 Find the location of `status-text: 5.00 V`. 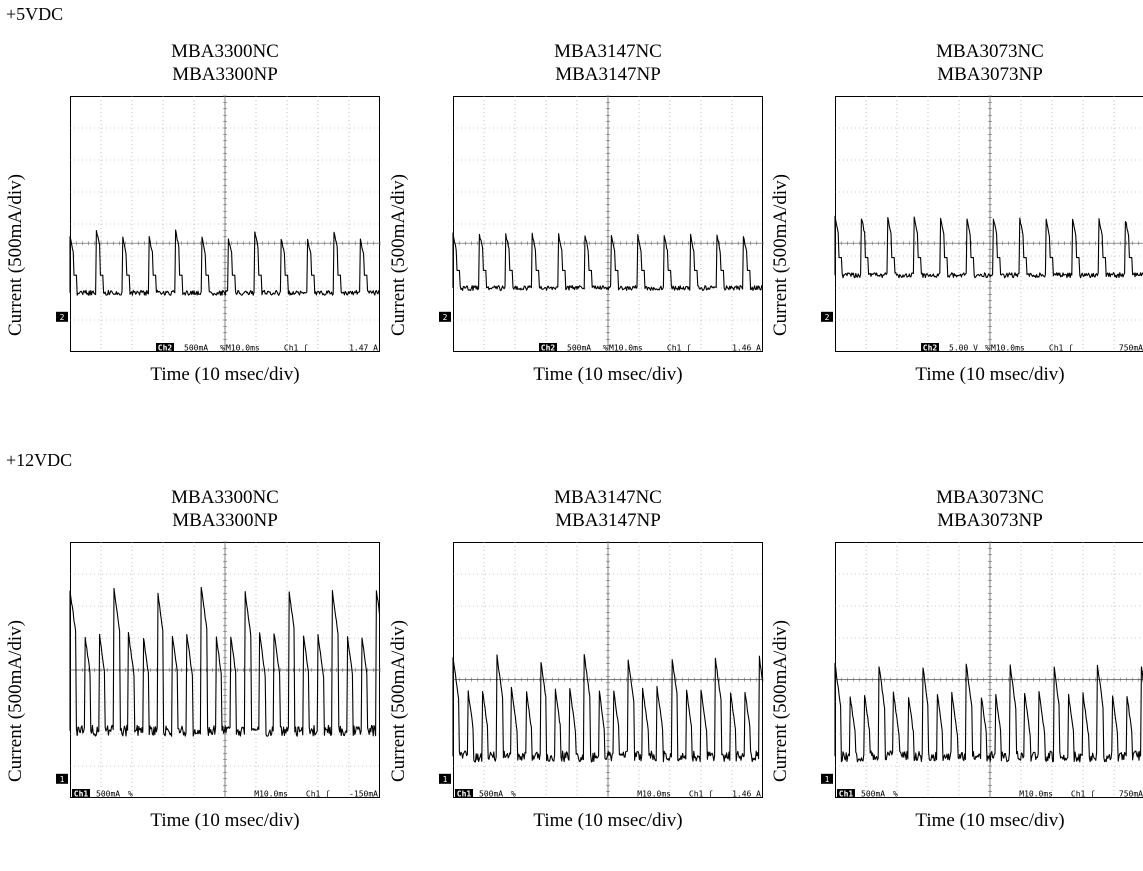

status-text: 5.00 V is located at coordinates (963, 348).